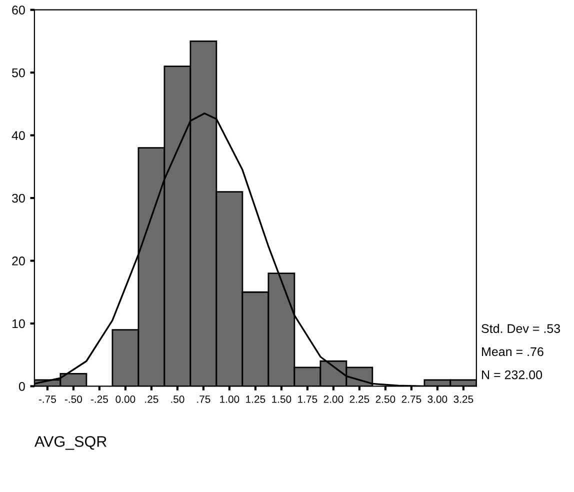  I want to click on x-tick-label: .75, so click(203, 399).